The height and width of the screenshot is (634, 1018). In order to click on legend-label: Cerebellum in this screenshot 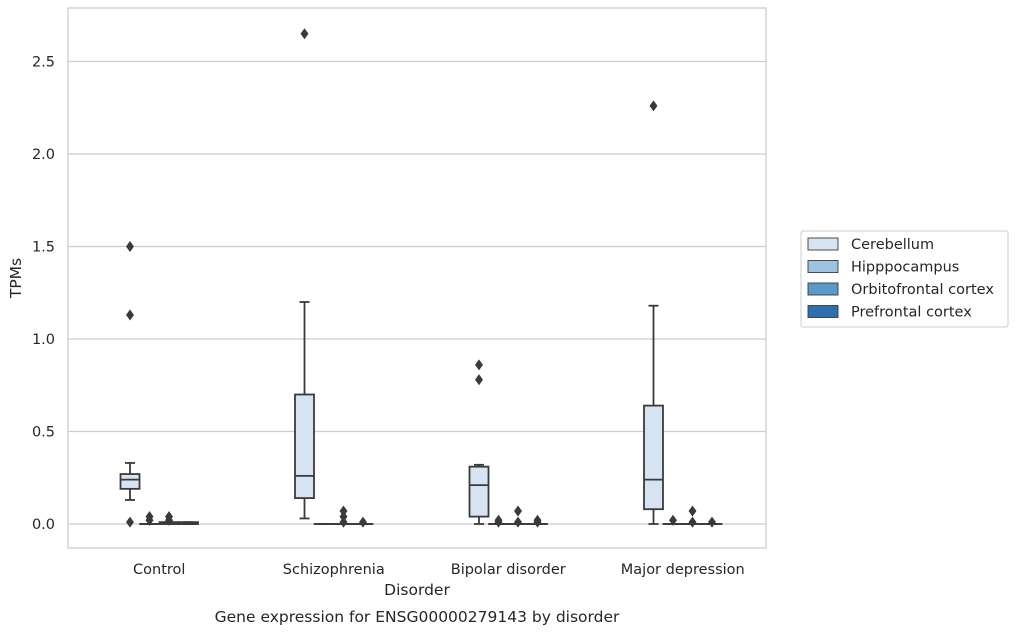, I will do `click(892, 245)`.